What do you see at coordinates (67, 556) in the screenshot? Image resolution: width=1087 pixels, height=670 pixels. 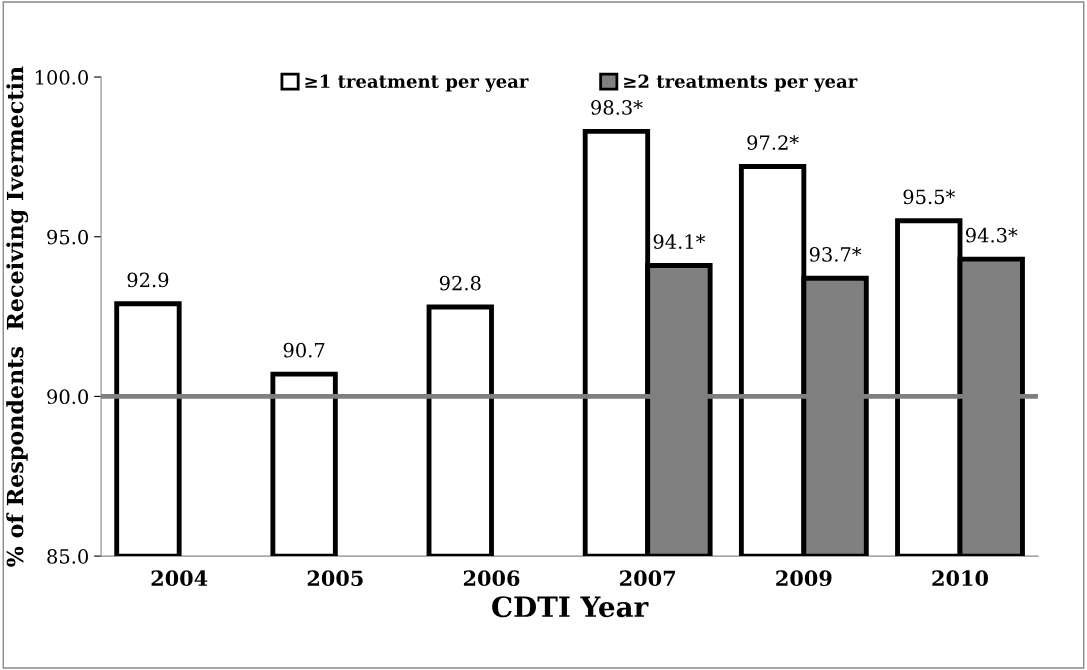 I see `y-tick-label: 85.0` at bounding box center [67, 556].